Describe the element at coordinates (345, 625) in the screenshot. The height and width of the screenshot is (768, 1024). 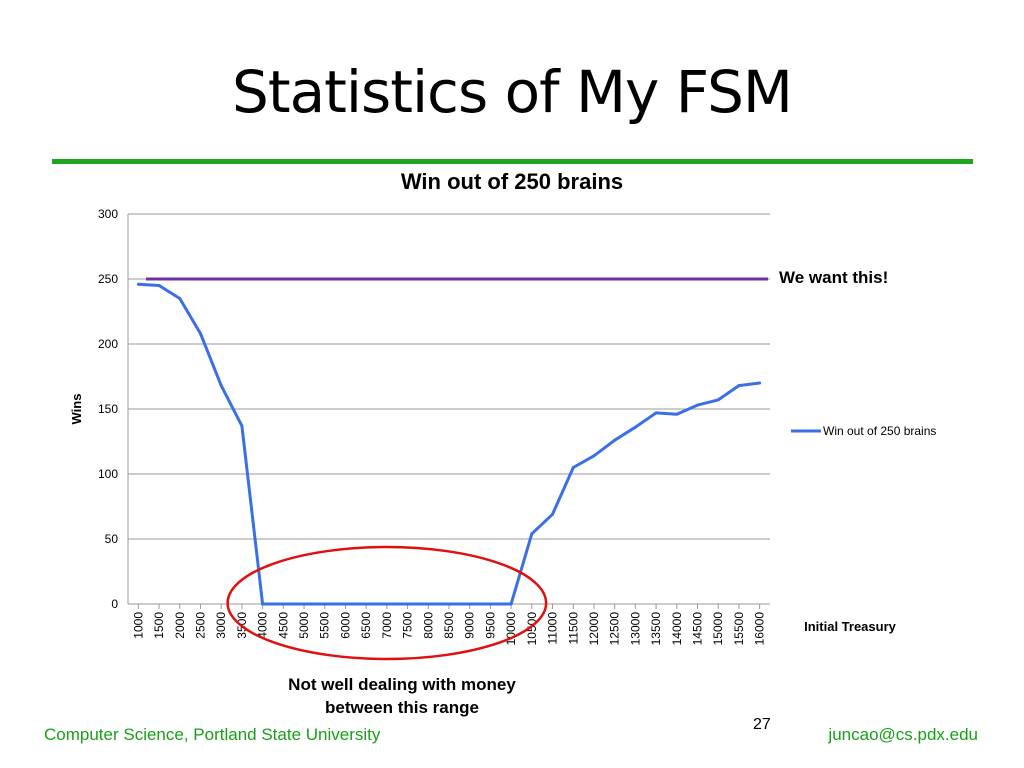
I see `x-tick-label: 6000` at that location.